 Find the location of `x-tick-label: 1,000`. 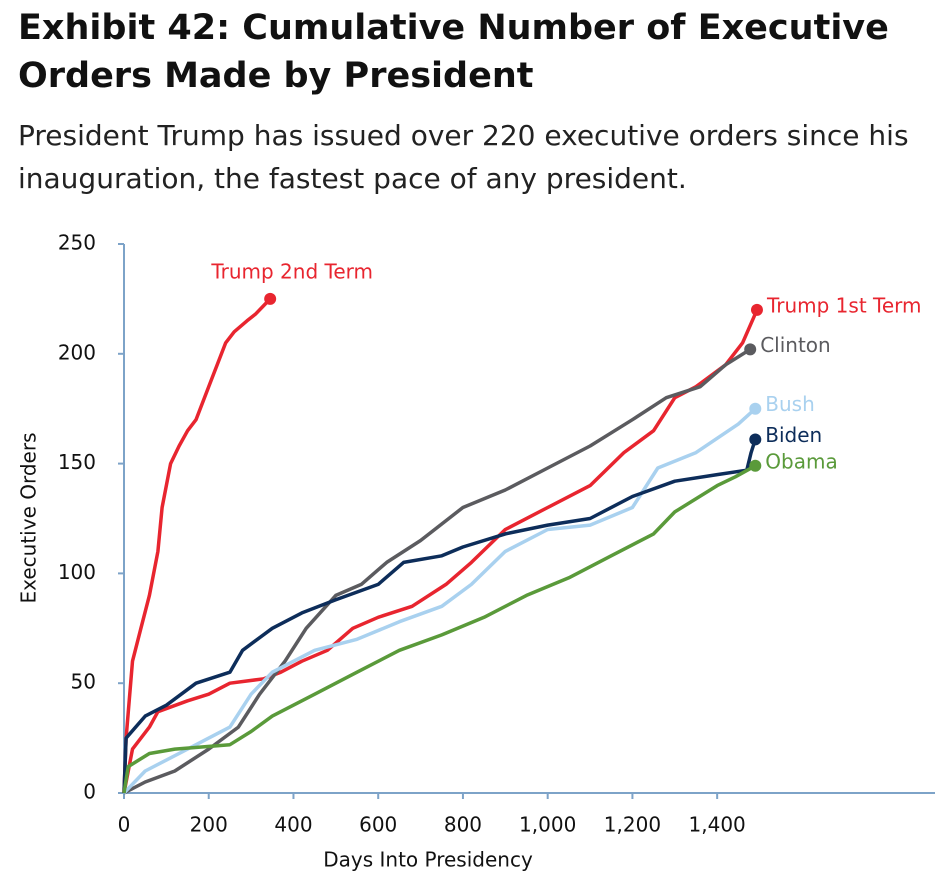

x-tick-label: 1,000 is located at coordinates (547, 825).